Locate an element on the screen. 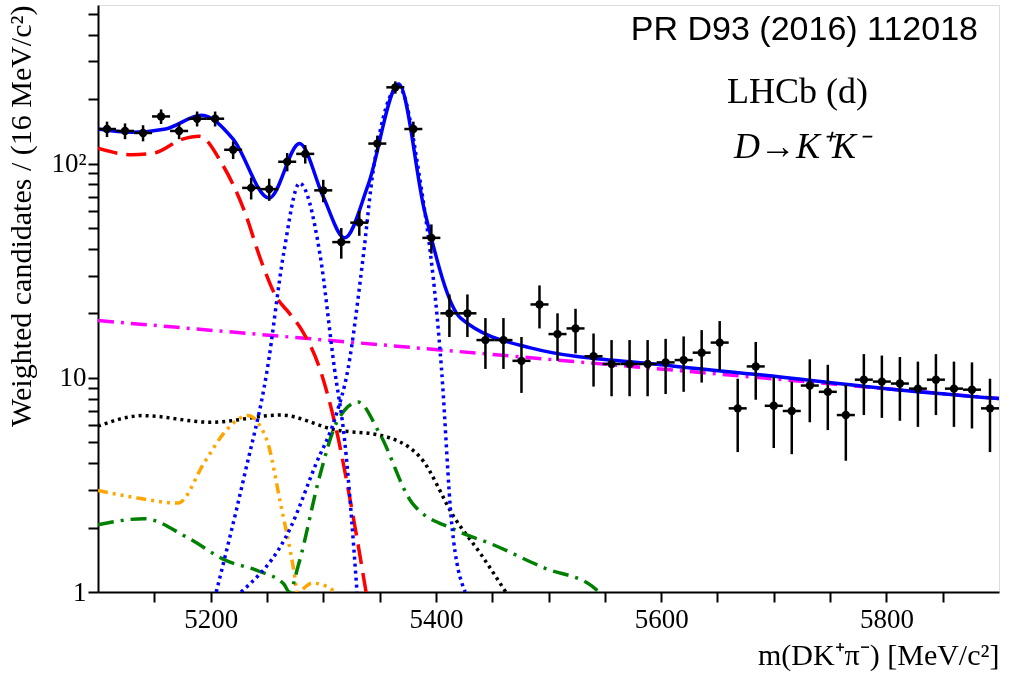  x-tick-label: 5200 is located at coordinates (211, 618).